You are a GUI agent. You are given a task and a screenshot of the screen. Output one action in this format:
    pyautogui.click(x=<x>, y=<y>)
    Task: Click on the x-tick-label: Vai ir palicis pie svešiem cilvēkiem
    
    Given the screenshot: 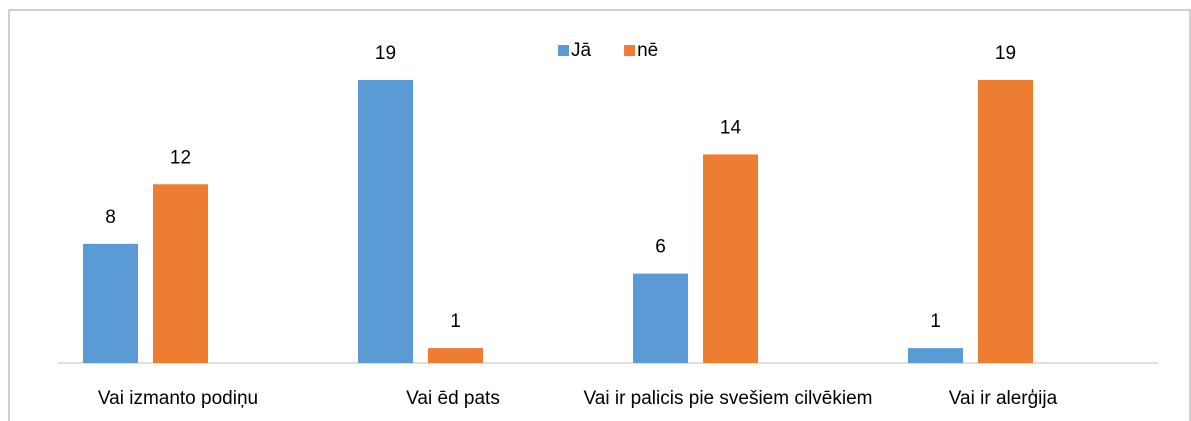 What is the action you would take?
    pyautogui.click(x=728, y=398)
    